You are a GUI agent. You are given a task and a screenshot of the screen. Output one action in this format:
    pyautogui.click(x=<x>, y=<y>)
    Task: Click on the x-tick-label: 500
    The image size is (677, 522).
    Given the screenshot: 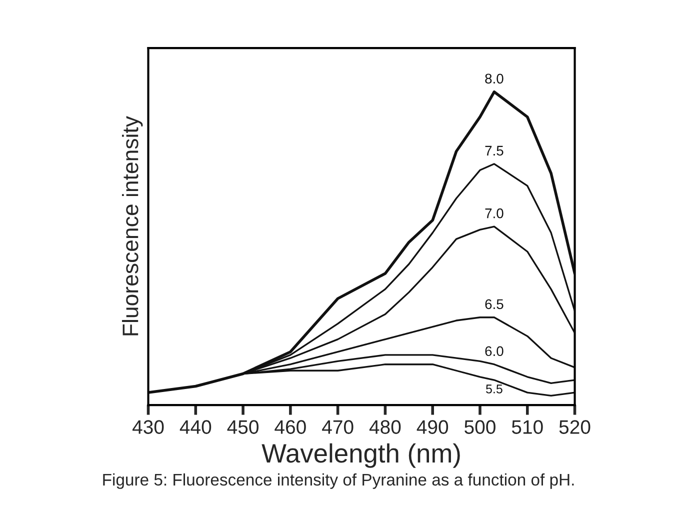 What is the action you would take?
    pyautogui.click(x=480, y=427)
    